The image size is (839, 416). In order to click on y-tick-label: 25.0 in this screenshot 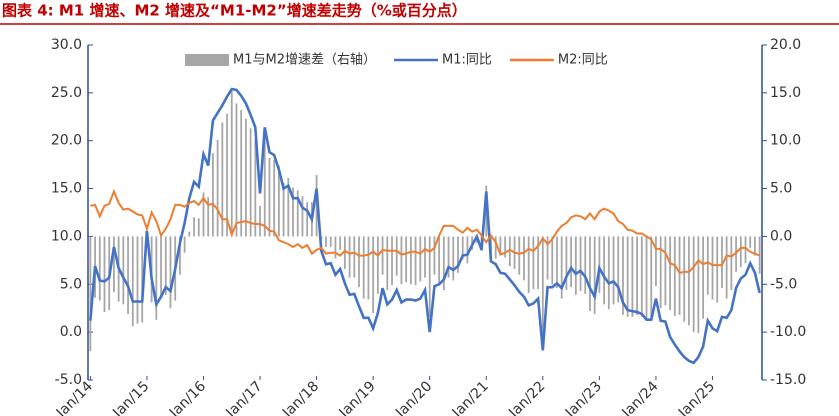, I will do `click(66, 93)`.